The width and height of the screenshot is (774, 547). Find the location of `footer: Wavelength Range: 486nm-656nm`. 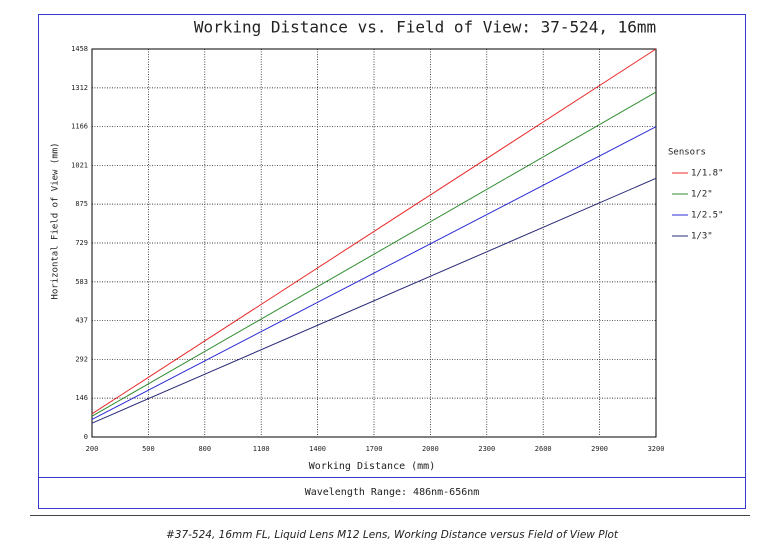

footer: Wavelength Range: 486nm-656nm is located at coordinates (392, 492).